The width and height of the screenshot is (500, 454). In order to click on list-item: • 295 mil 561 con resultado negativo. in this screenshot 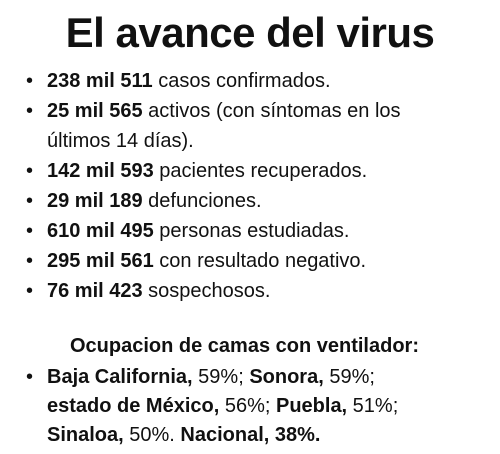, I will do `click(250, 261)`.